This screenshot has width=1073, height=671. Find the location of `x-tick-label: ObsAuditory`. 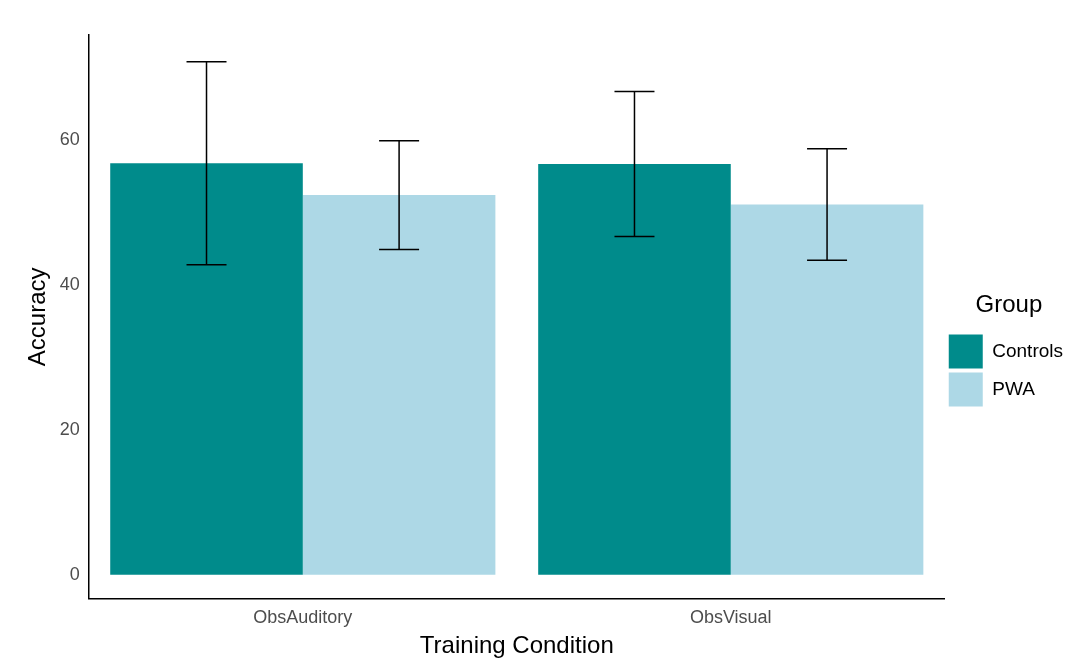

x-tick-label: ObsAuditory is located at coordinates (303, 617).